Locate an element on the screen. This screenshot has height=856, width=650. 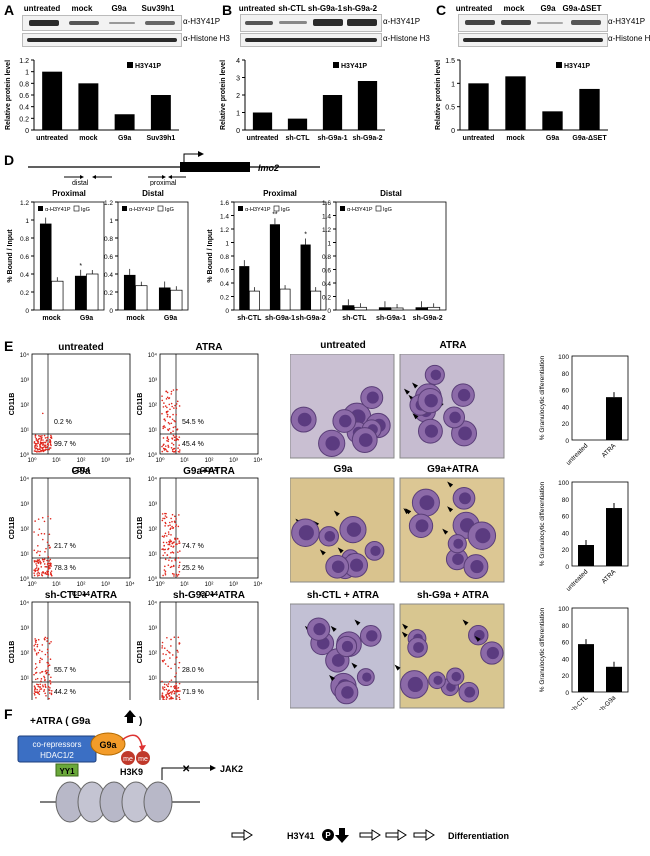
category-label: G9a-ΔSET is located at coordinates (589, 138).